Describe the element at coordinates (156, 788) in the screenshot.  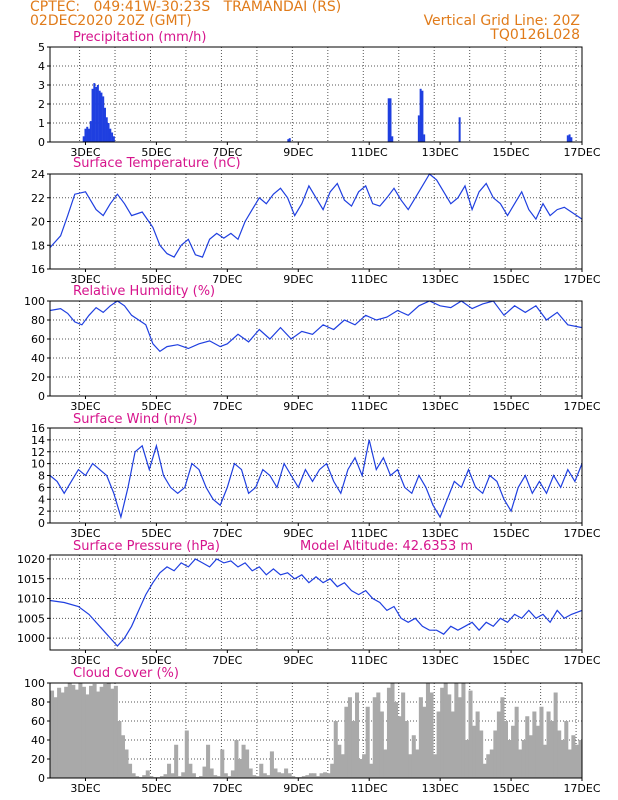
I see `cloud-xtick-label: 5DEC` at that location.